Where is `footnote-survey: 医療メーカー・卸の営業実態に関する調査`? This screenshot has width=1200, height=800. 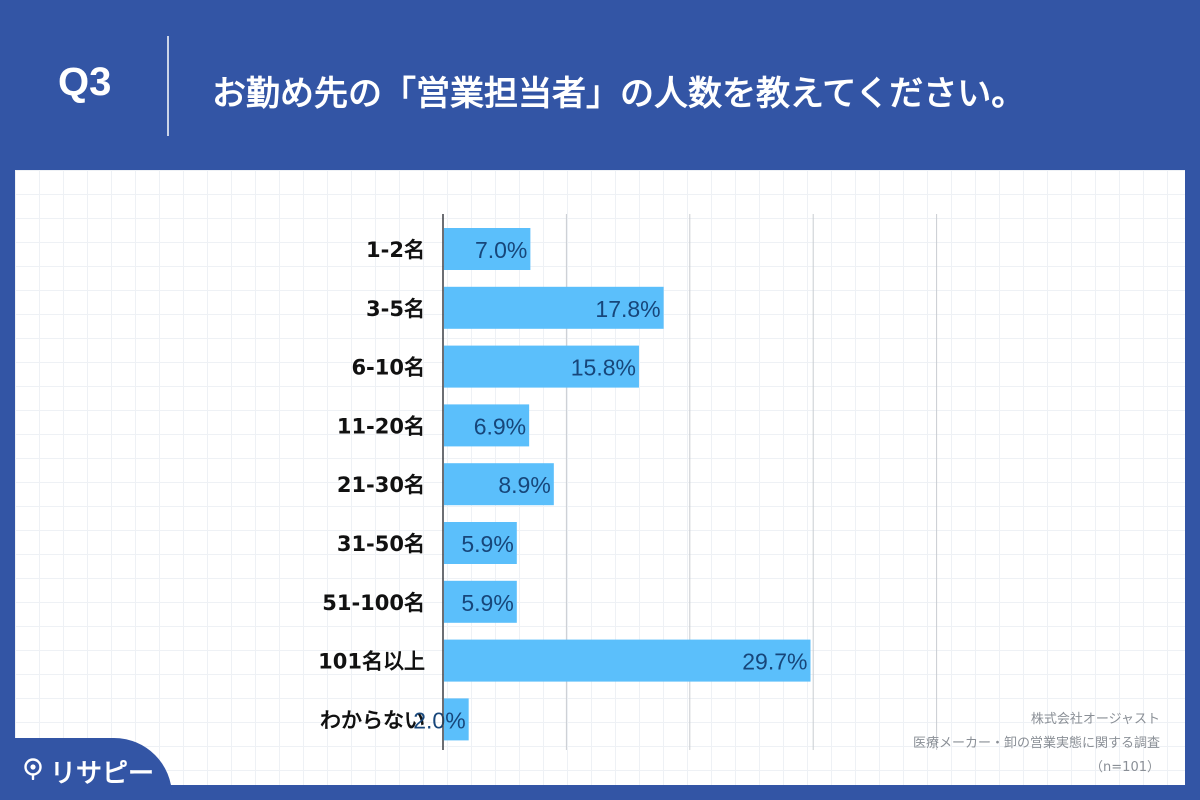
footnote-survey: 医療メーカー・卸の営業実態に関する調査 is located at coordinates (1036, 743).